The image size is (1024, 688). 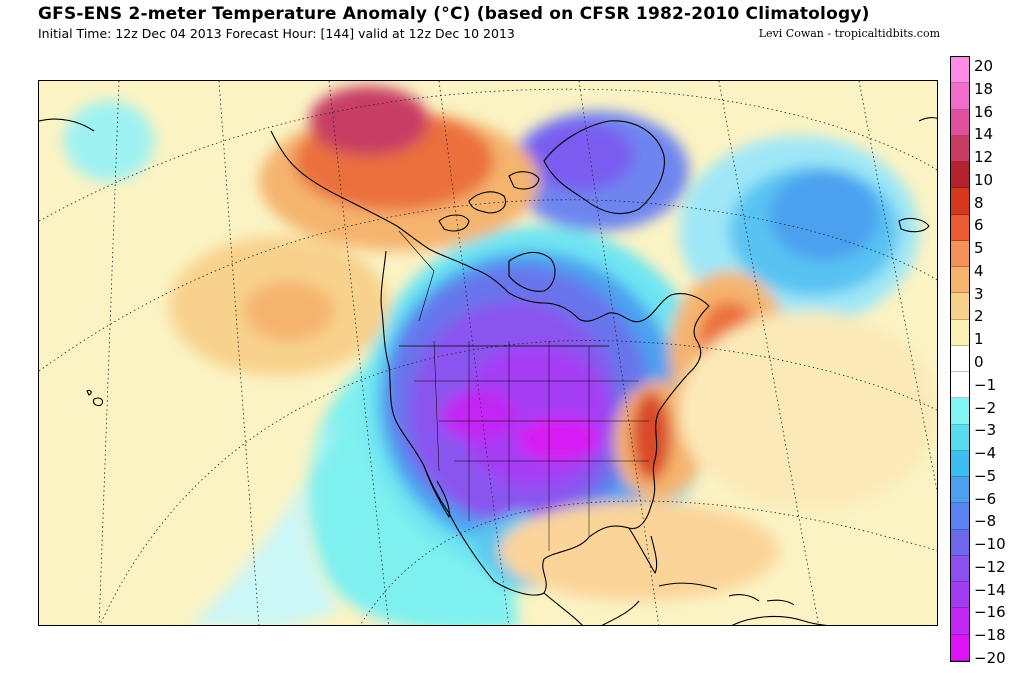 What do you see at coordinates (979, 339) in the screenshot?
I see `colorbar-tick-label: 1` at bounding box center [979, 339].